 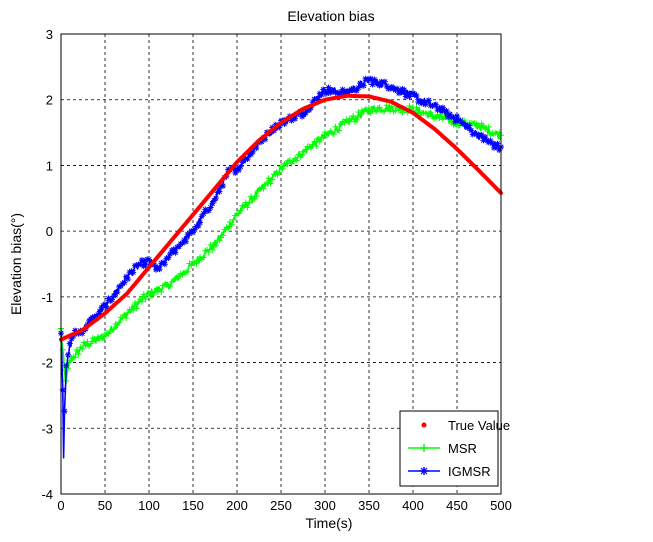 What do you see at coordinates (105, 505) in the screenshot?
I see `x-tick-label: 50` at bounding box center [105, 505].